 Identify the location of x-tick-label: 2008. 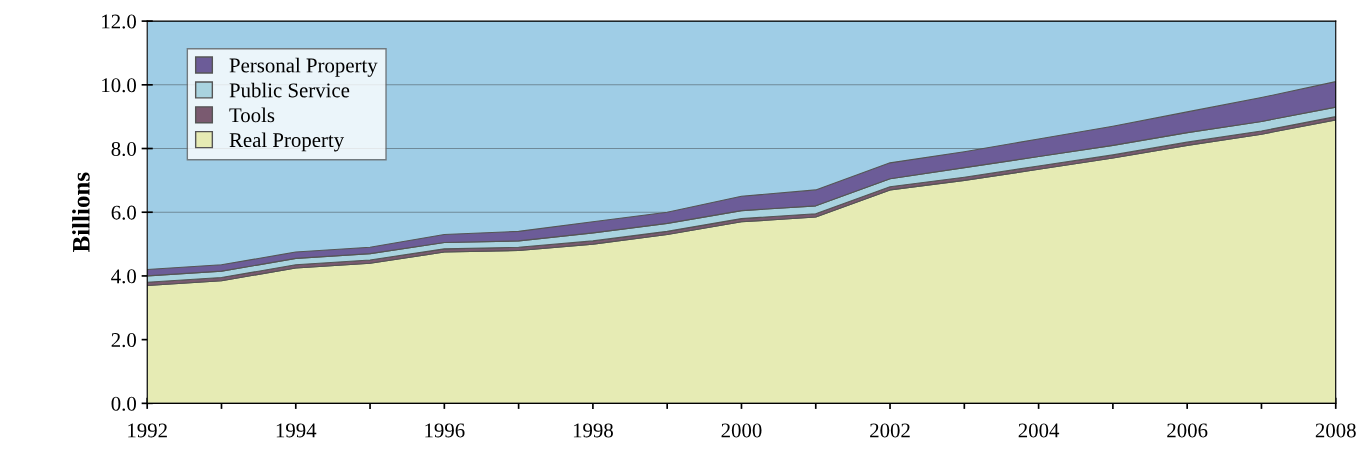
(1335, 430).